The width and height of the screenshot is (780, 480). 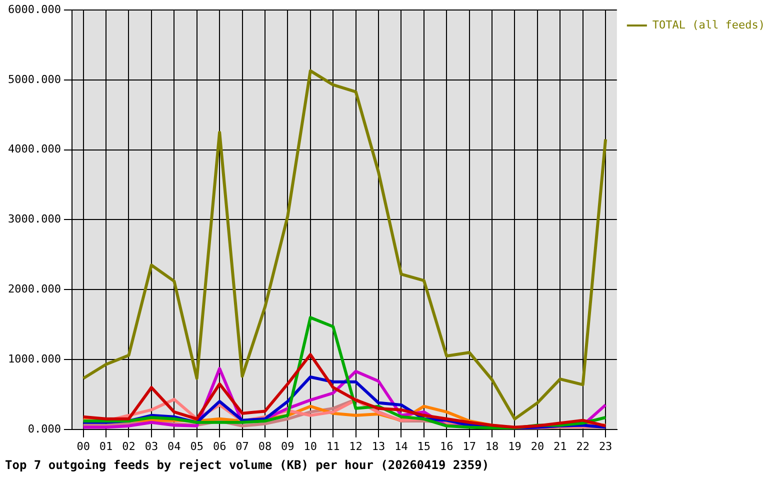 What do you see at coordinates (401, 446) in the screenshot?
I see `x-tick-label: 14` at bounding box center [401, 446].